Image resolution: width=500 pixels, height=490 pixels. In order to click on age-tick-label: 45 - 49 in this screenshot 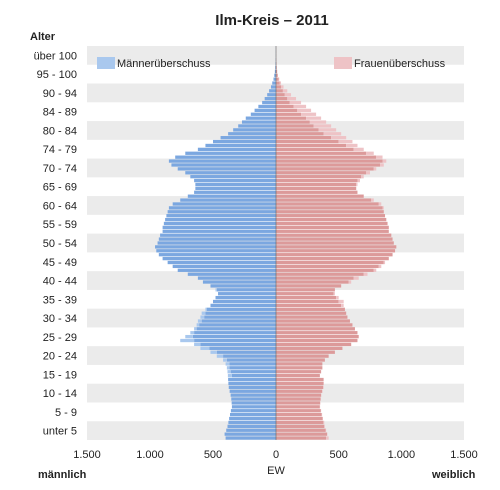, I will do `click(60, 263)`.